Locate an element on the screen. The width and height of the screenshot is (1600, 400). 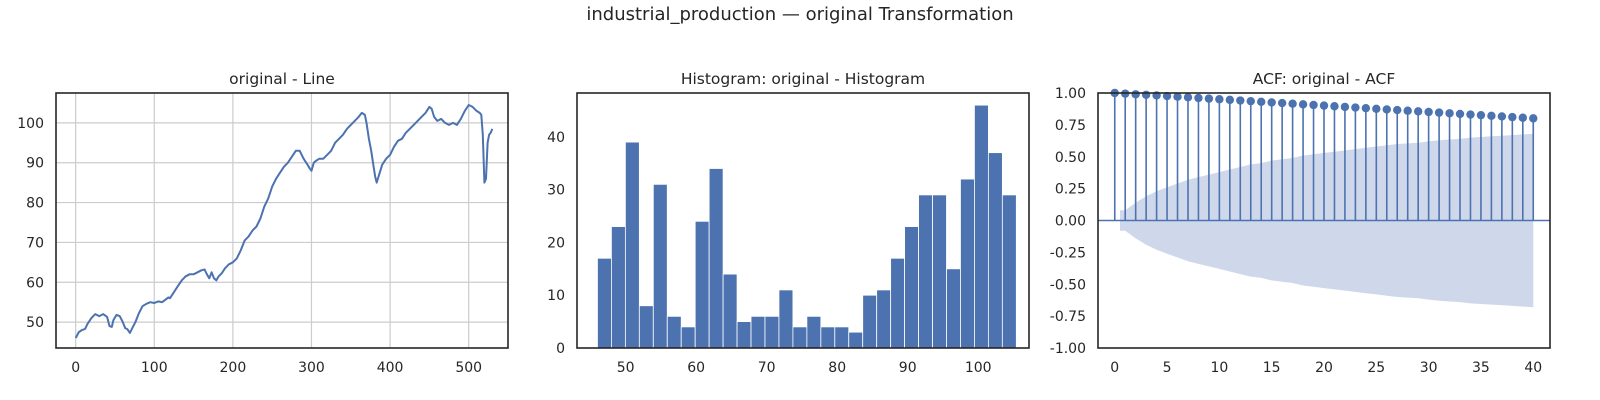
y-tick-label: 0.00 is located at coordinates (1070, 222).